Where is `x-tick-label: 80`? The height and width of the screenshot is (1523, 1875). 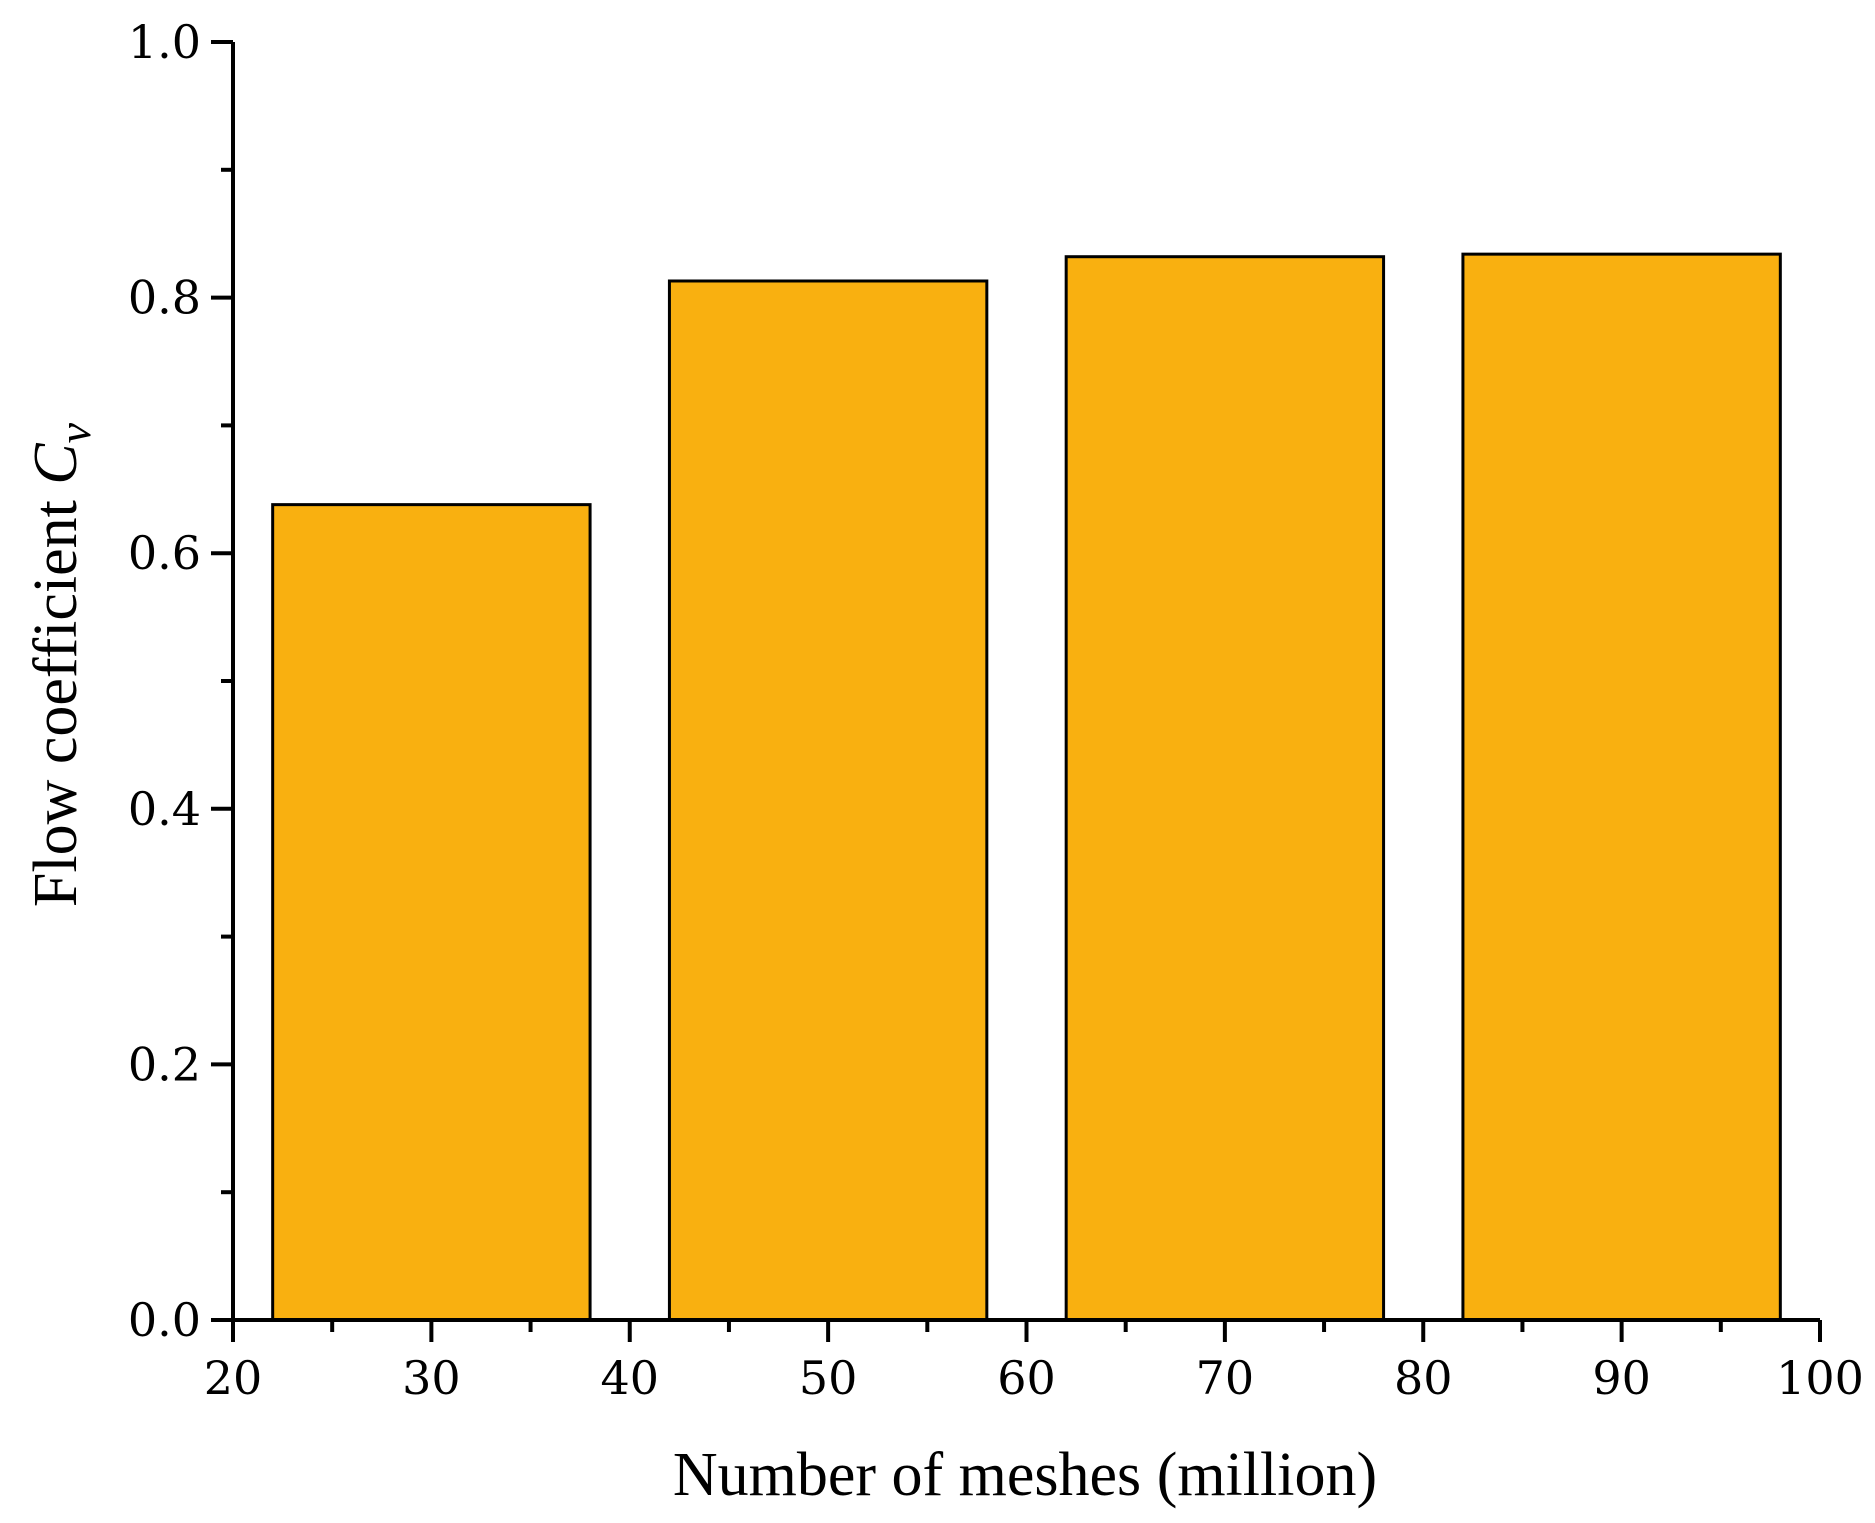 x-tick-label: 80 is located at coordinates (1423, 1378).